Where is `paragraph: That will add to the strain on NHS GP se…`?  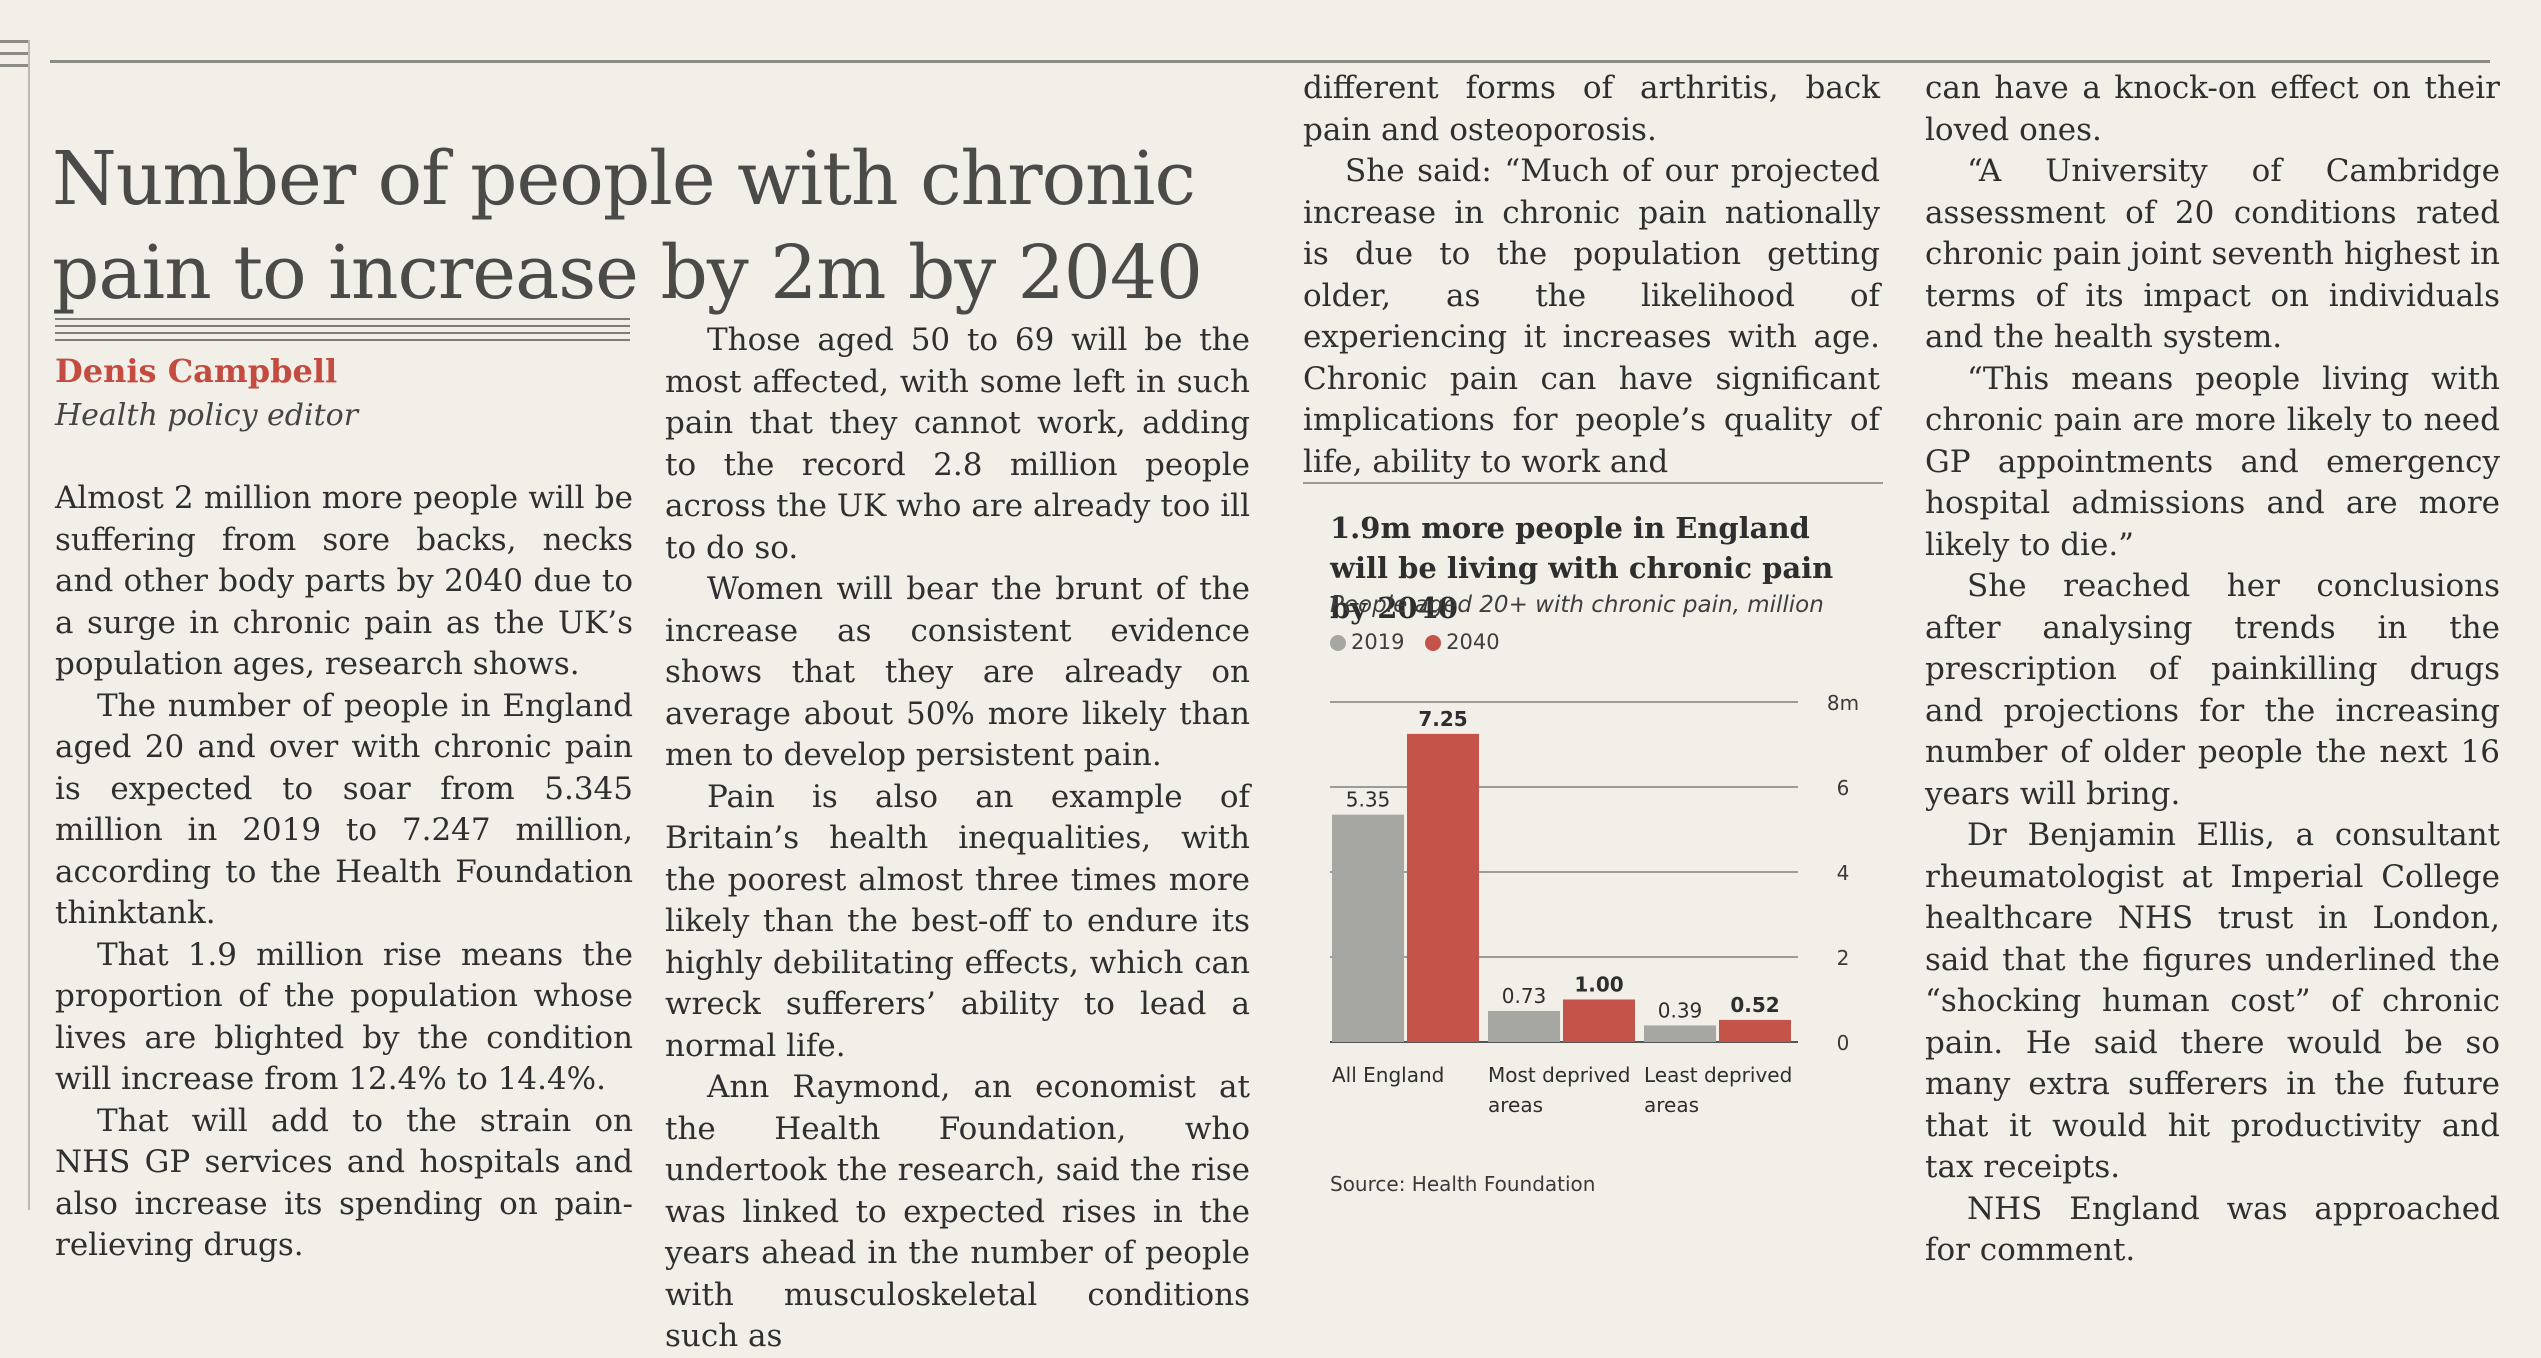
paragraph: That will add to the strain on NHS GP se… is located at coordinates (344, 1183).